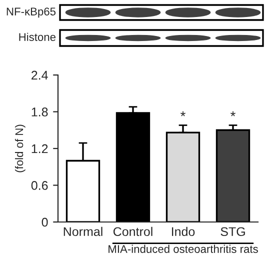 The image size is (266, 261). What do you see at coordinates (183, 231) in the screenshot?
I see `x-tick-label: Indo` at bounding box center [183, 231].